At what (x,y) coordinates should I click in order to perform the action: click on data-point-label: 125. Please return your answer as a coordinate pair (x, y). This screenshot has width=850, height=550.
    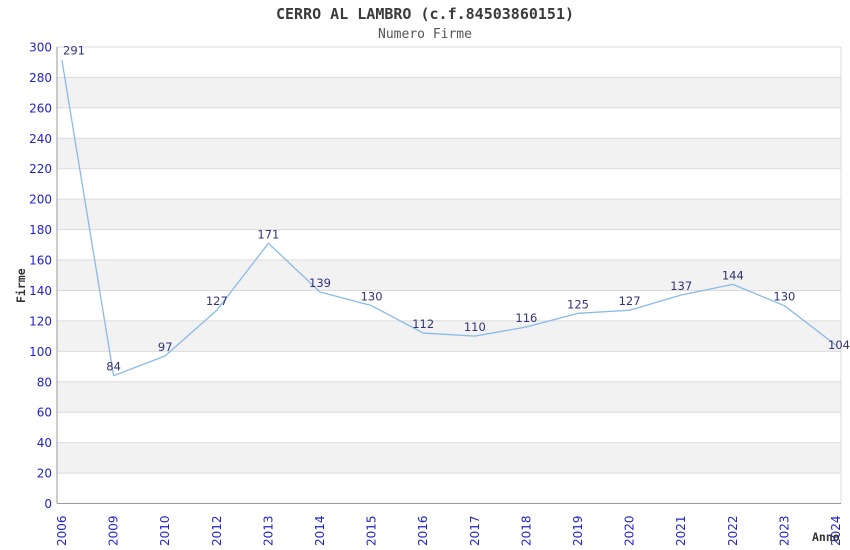
    Looking at the image, I should click on (578, 304).